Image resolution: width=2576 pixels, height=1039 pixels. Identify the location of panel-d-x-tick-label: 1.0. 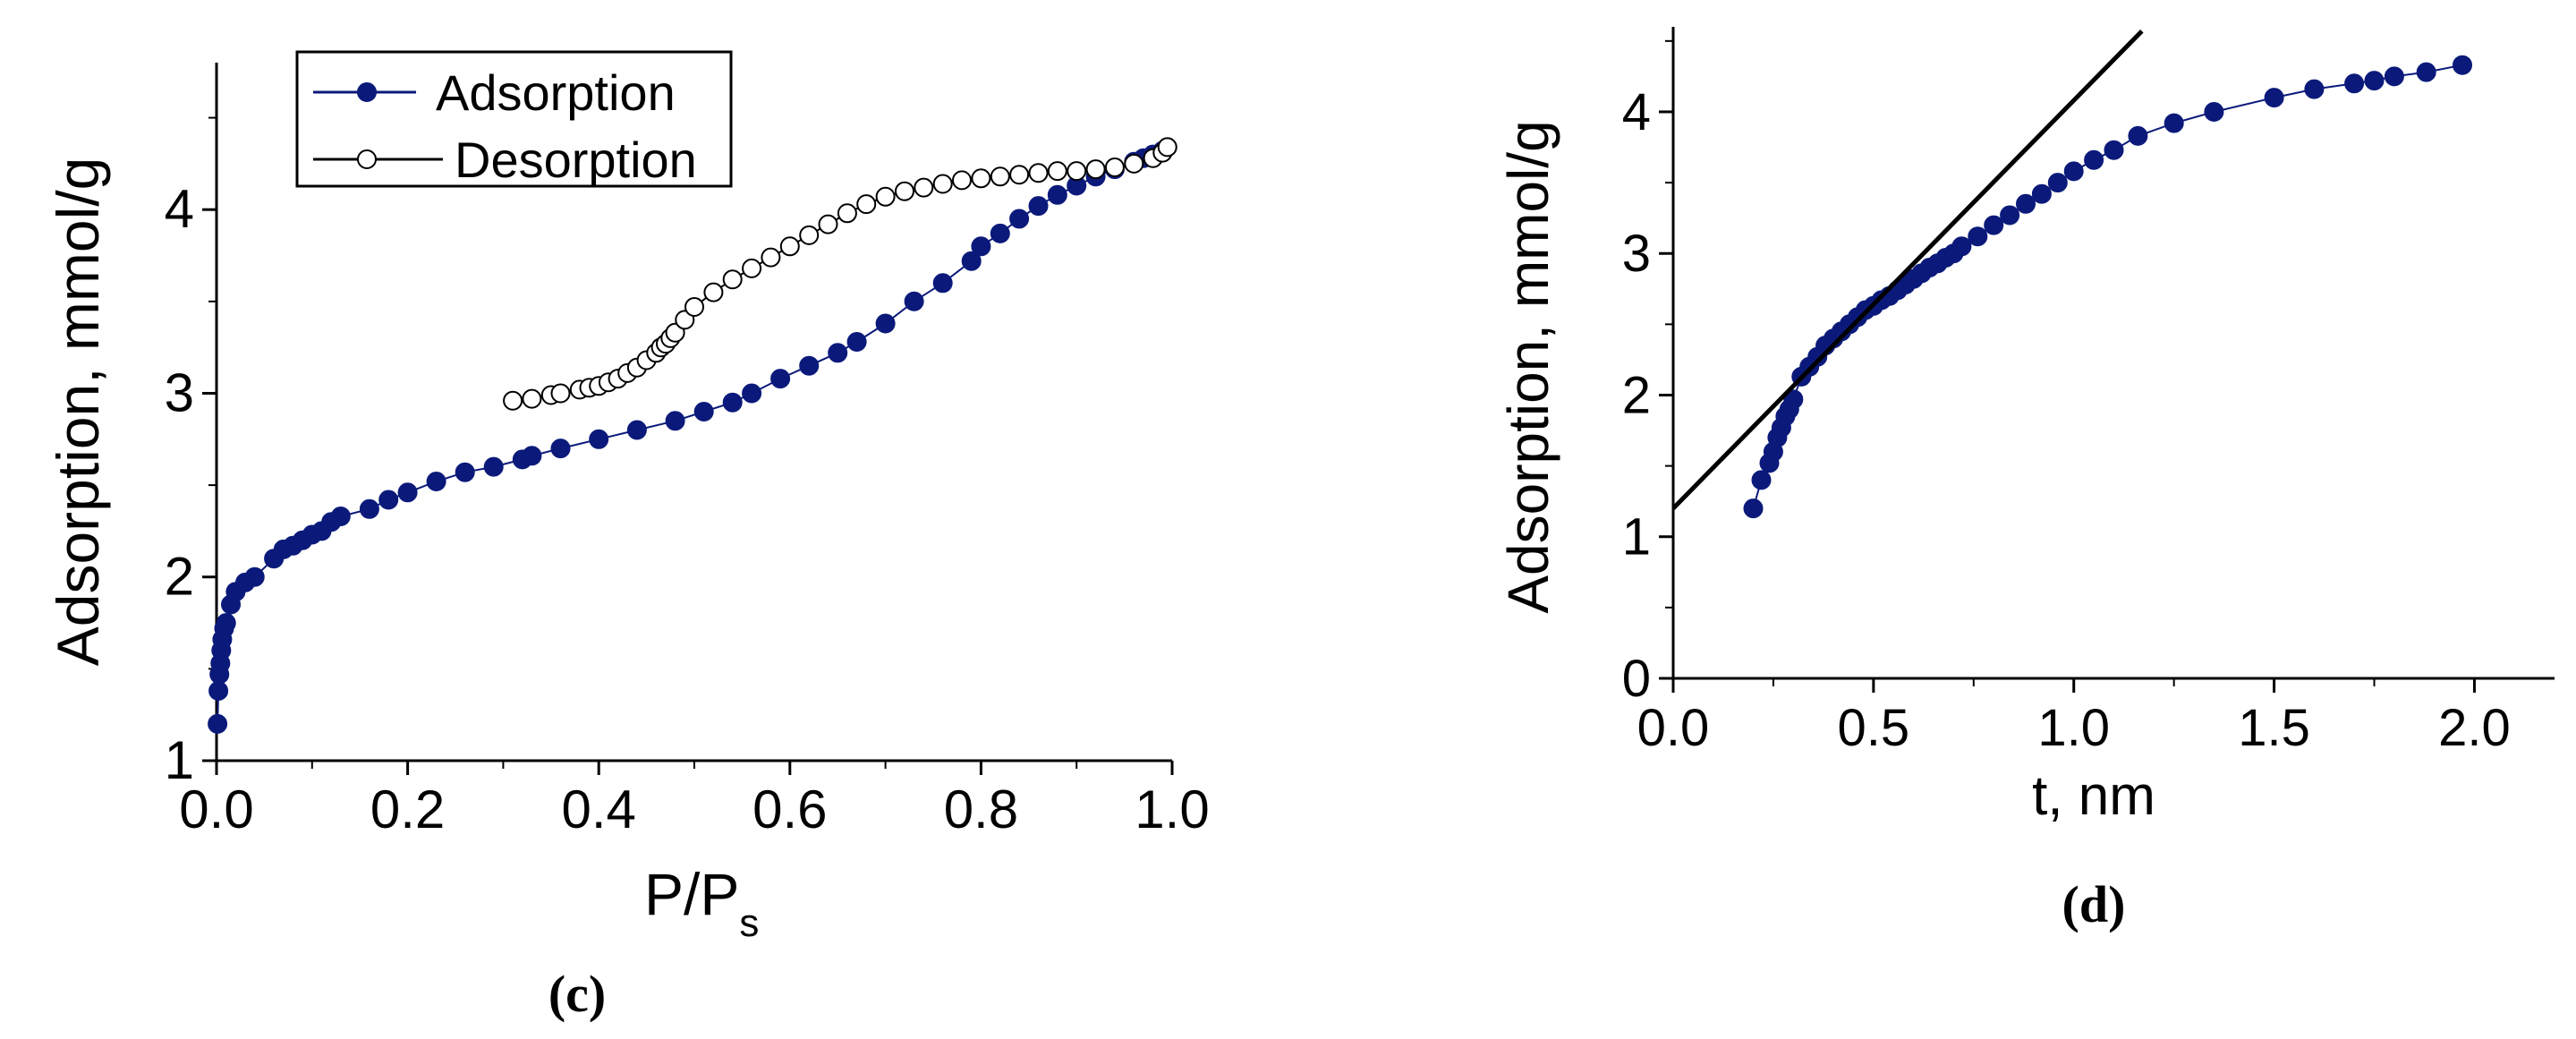
(2073, 728).